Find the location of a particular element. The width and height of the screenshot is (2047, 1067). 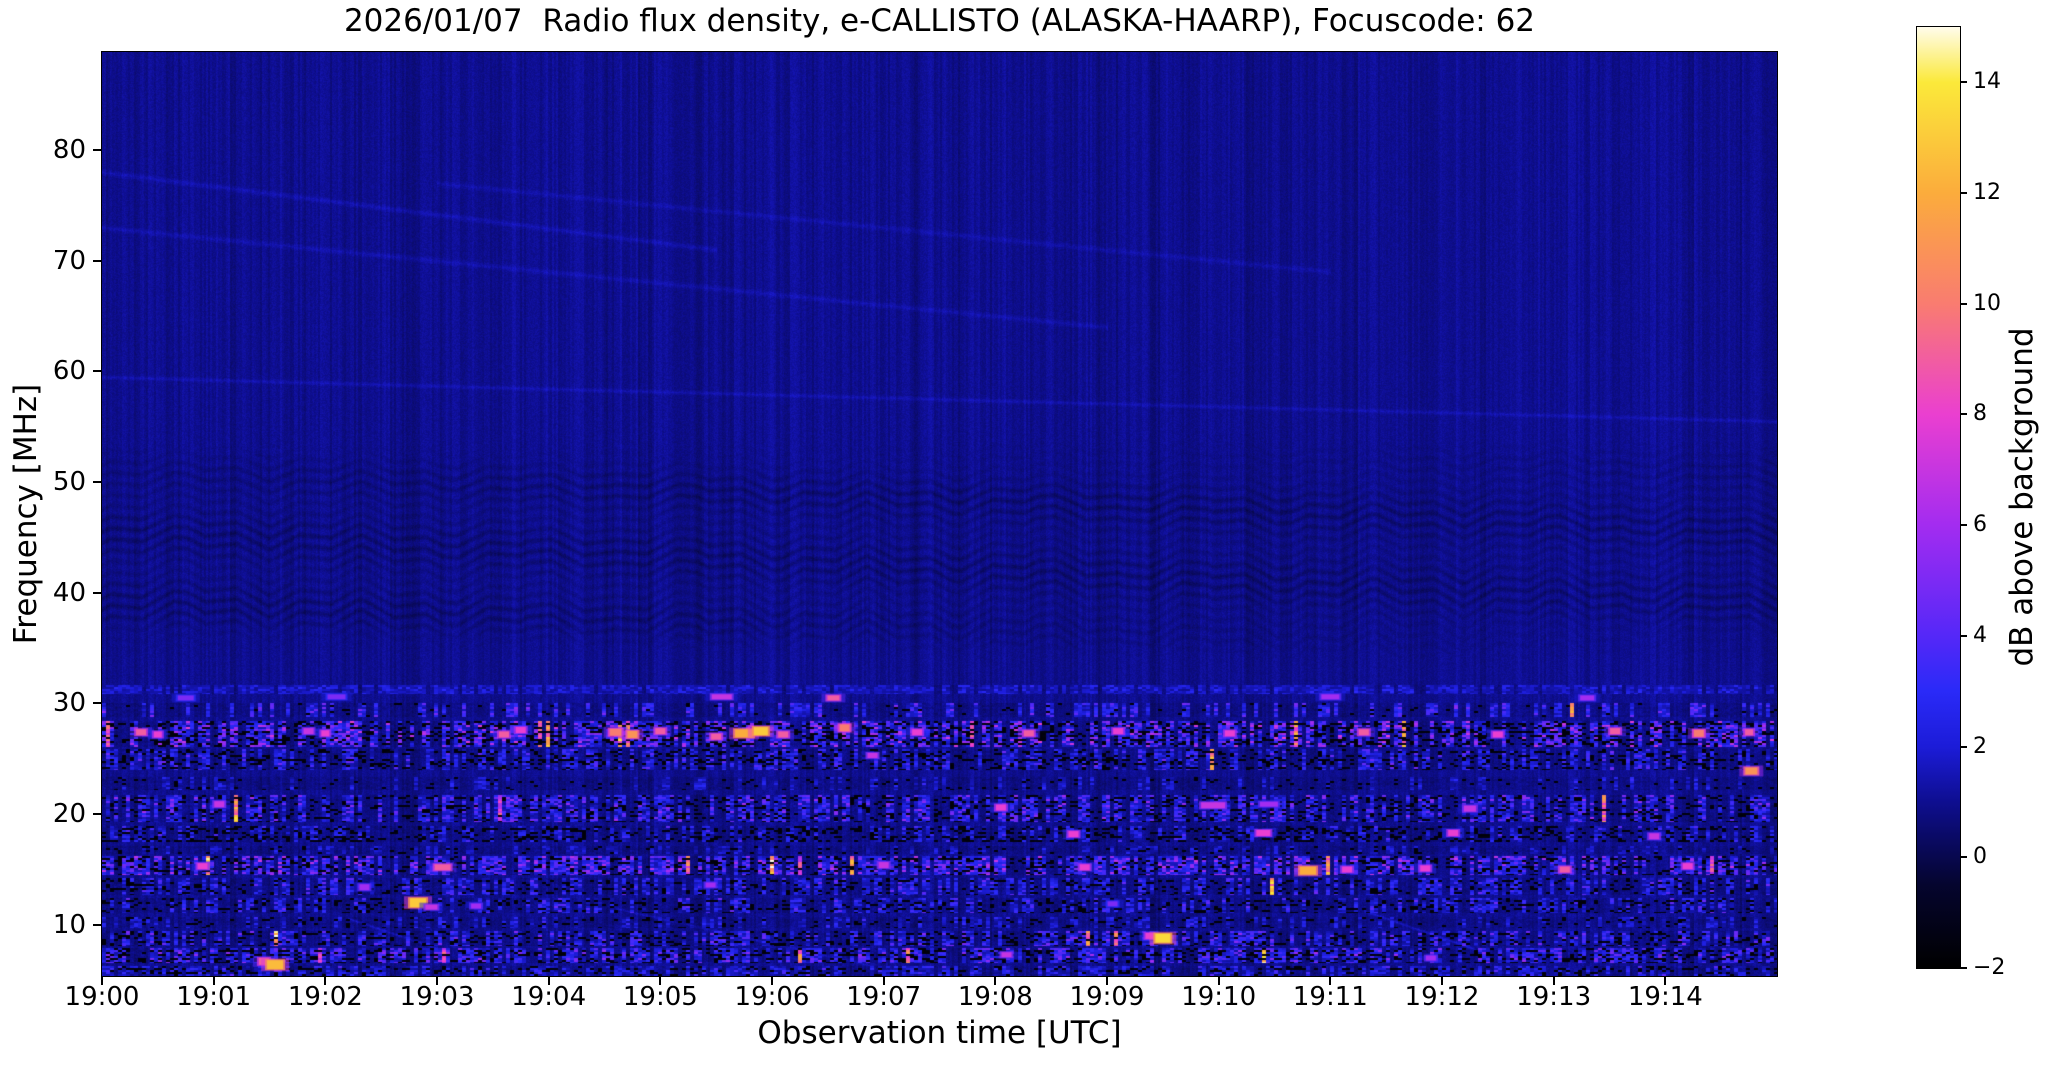

x-tick-label: 19:05 is located at coordinates (660, 997).